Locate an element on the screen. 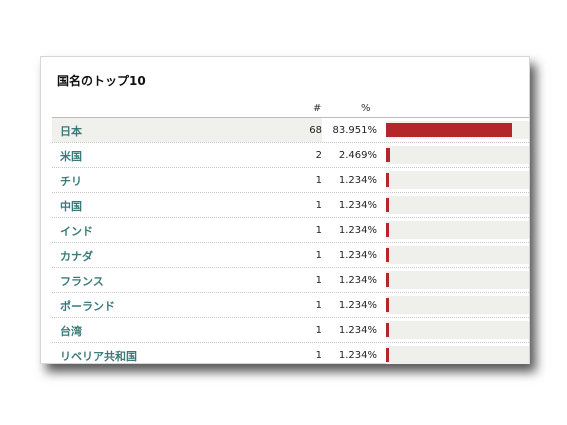 This screenshot has height=425, width=567. visit-percent: 83.951% is located at coordinates (355, 130).